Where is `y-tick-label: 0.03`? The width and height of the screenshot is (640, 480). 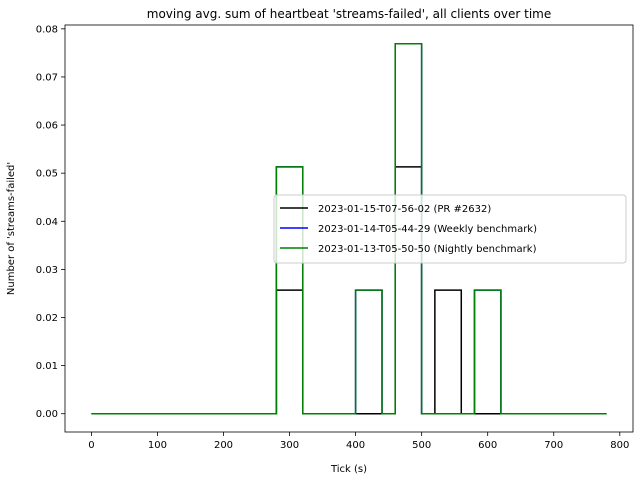 y-tick-label: 0.03 is located at coordinates (47, 270).